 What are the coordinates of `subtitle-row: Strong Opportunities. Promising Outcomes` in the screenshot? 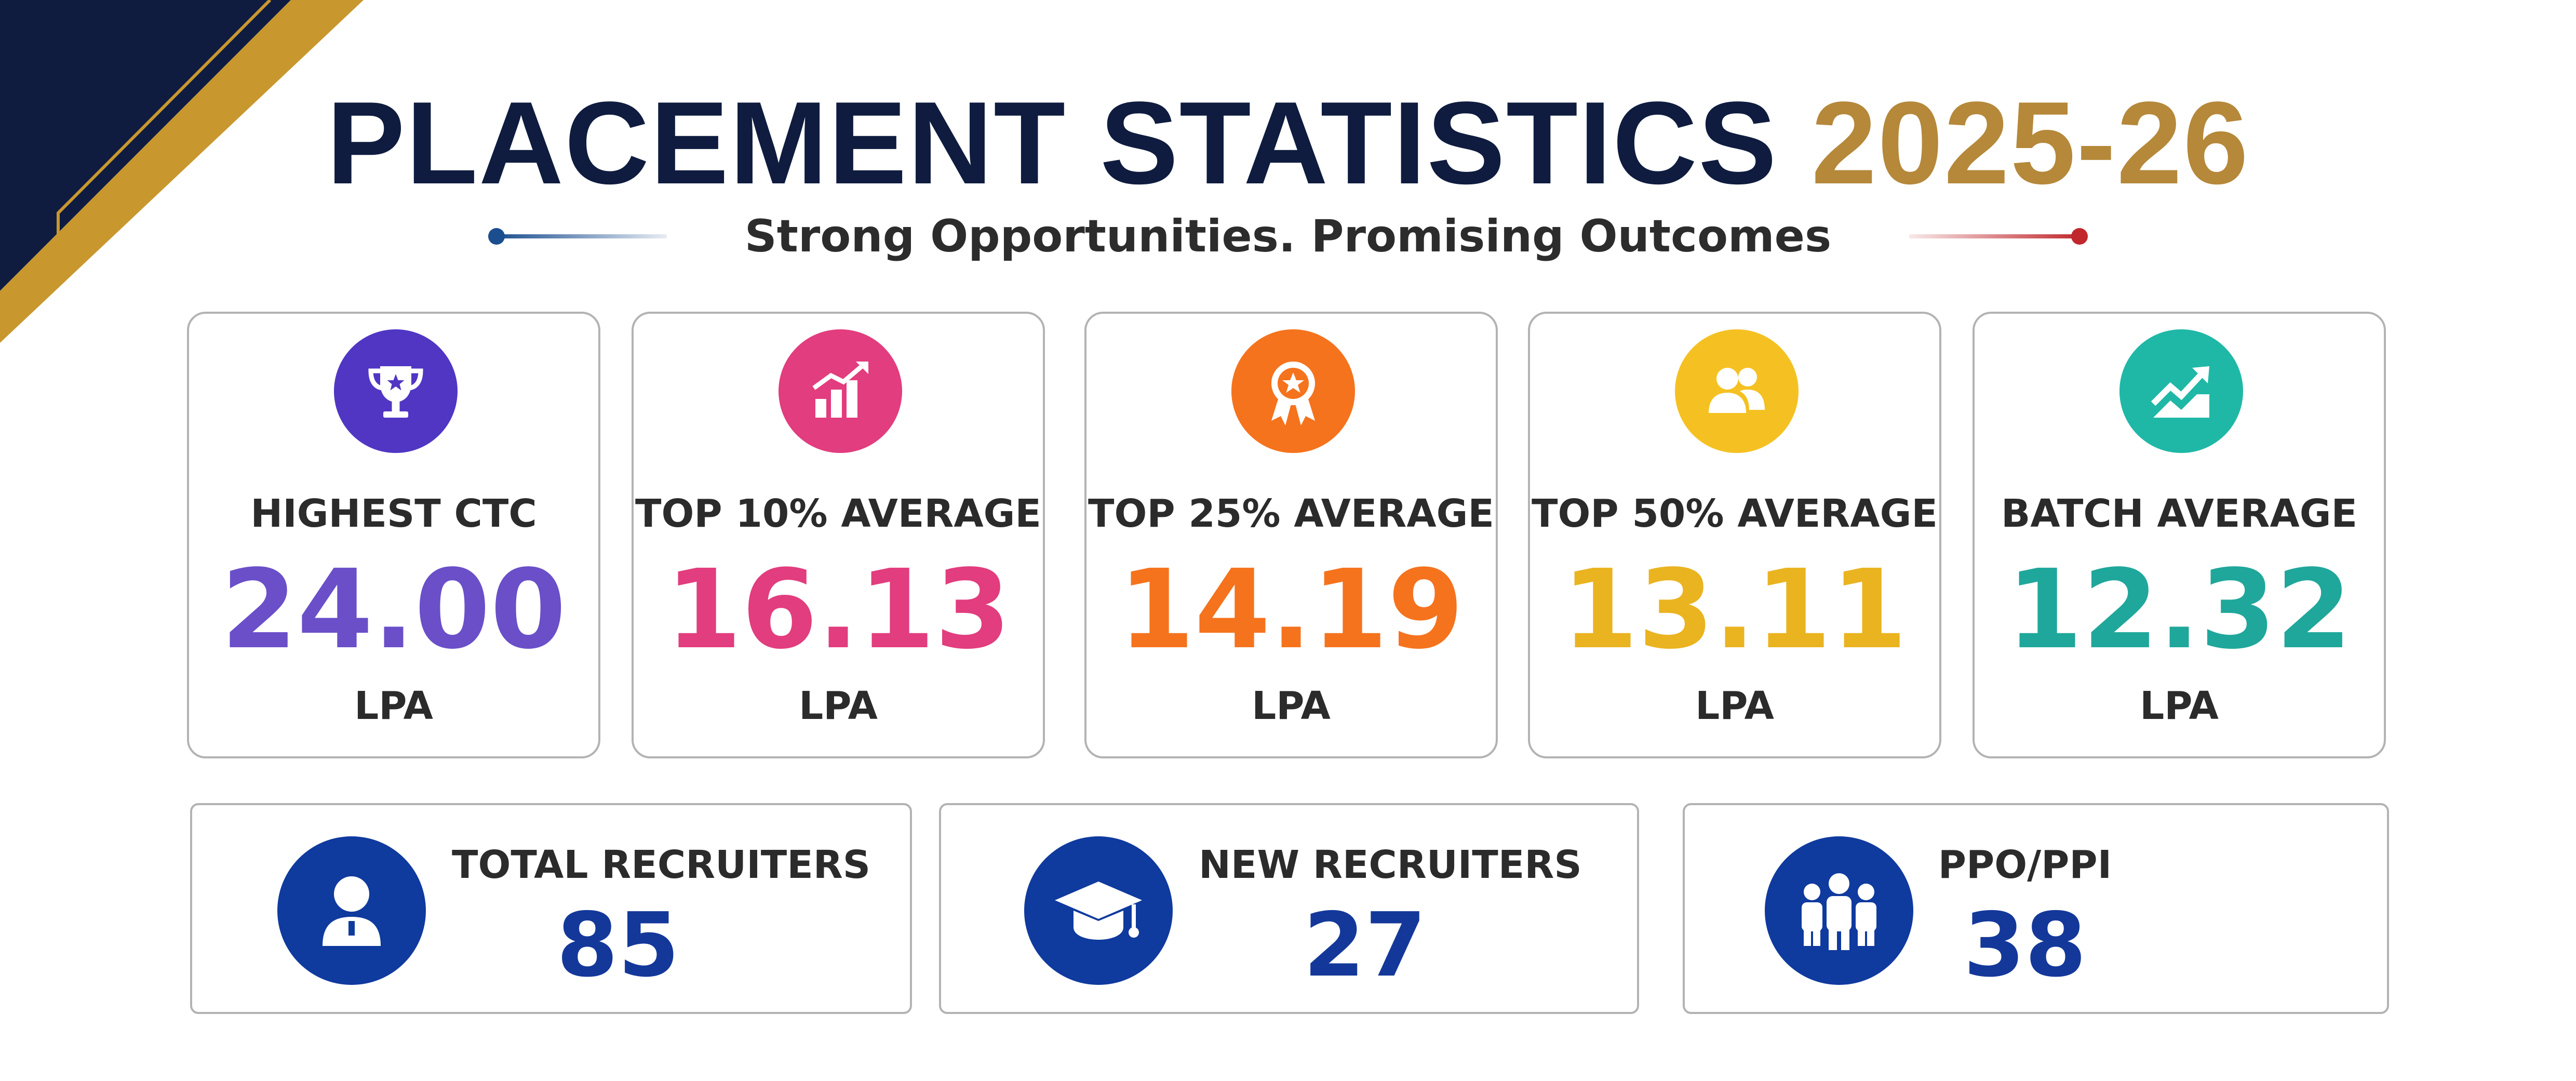 It's located at (1288, 237).